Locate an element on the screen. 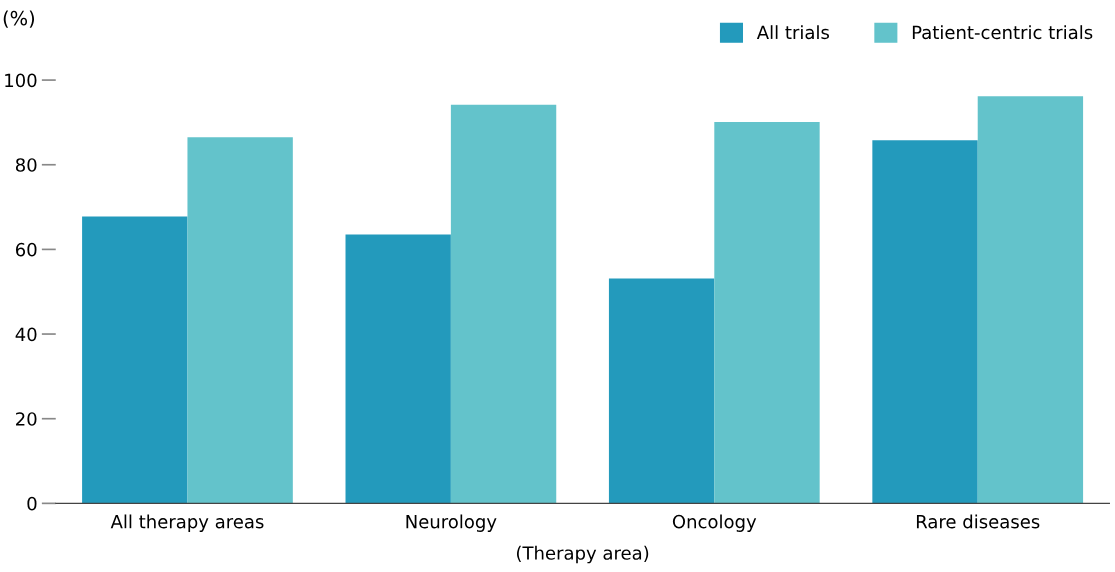 This screenshot has width=1115, height=572. x-tick-label: Rare diseases is located at coordinates (978, 521).